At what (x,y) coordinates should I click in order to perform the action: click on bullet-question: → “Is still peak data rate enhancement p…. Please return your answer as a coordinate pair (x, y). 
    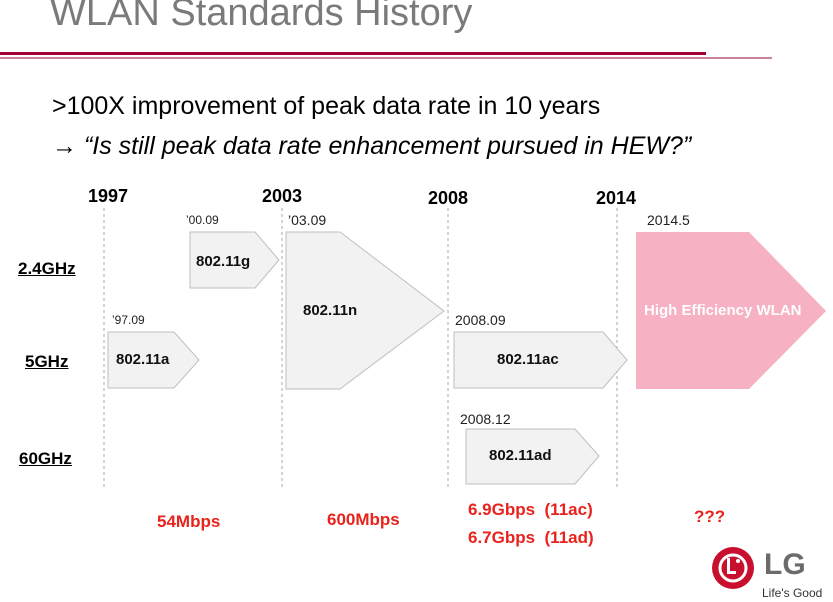
    Looking at the image, I should click on (372, 146).